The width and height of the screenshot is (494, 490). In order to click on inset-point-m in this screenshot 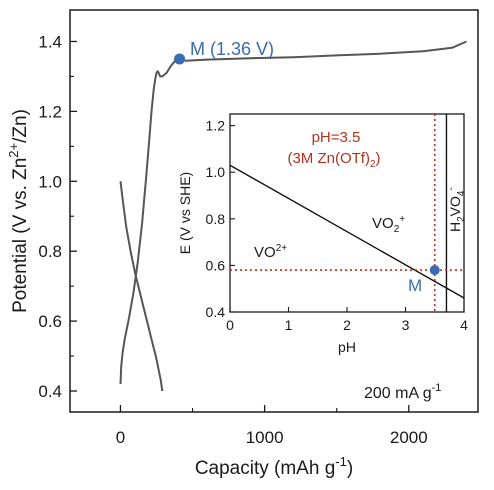, I will do `click(434, 270)`.